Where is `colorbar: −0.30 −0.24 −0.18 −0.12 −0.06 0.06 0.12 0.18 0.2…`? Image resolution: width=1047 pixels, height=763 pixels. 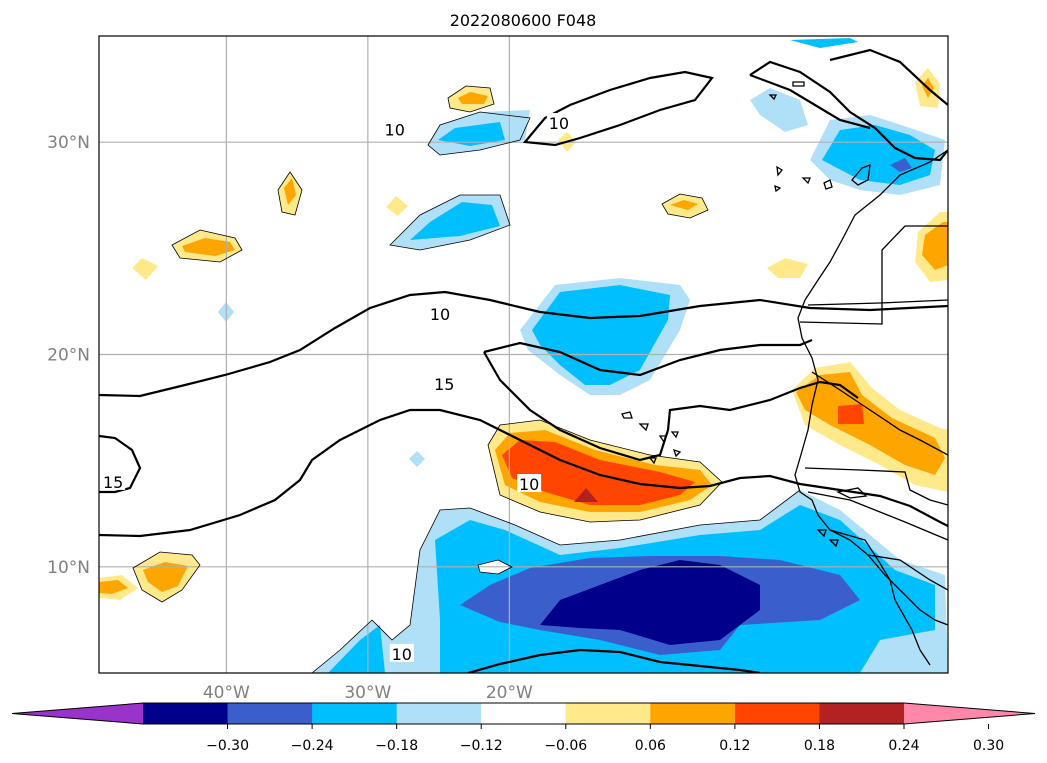 colorbar: −0.30 −0.24 −0.18 −0.12 −0.06 0.06 0.12 0.18 0.2… is located at coordinates (523, 728).